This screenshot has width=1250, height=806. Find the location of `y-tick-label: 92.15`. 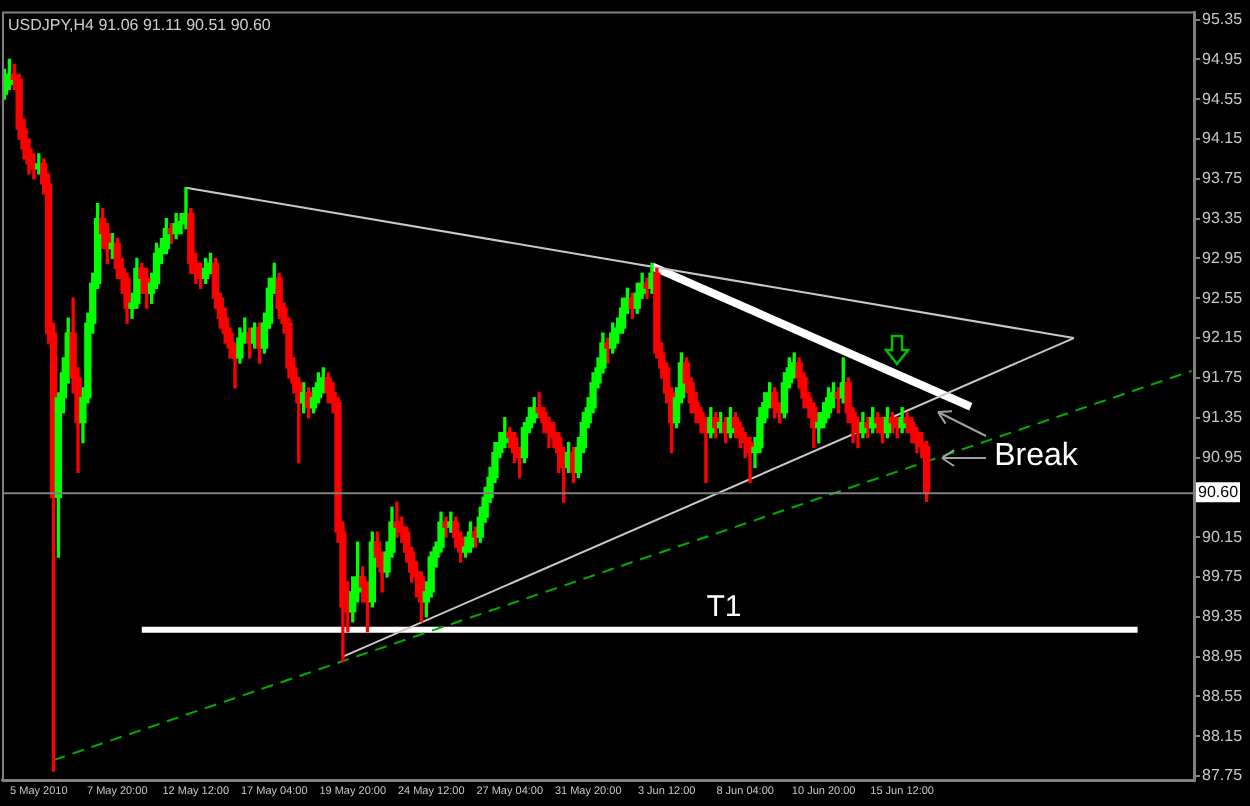

y-tick-label: 92.15 is located at coordinates (1223, 337).